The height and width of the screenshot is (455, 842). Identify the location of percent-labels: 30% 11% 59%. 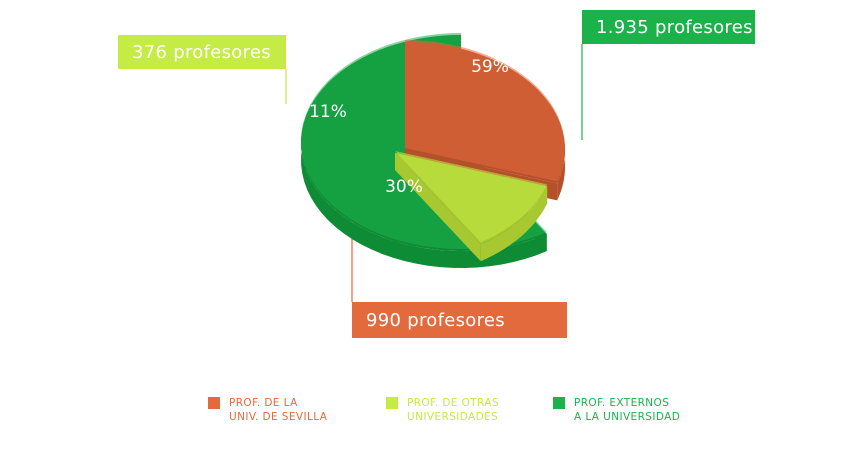
(409, 127).